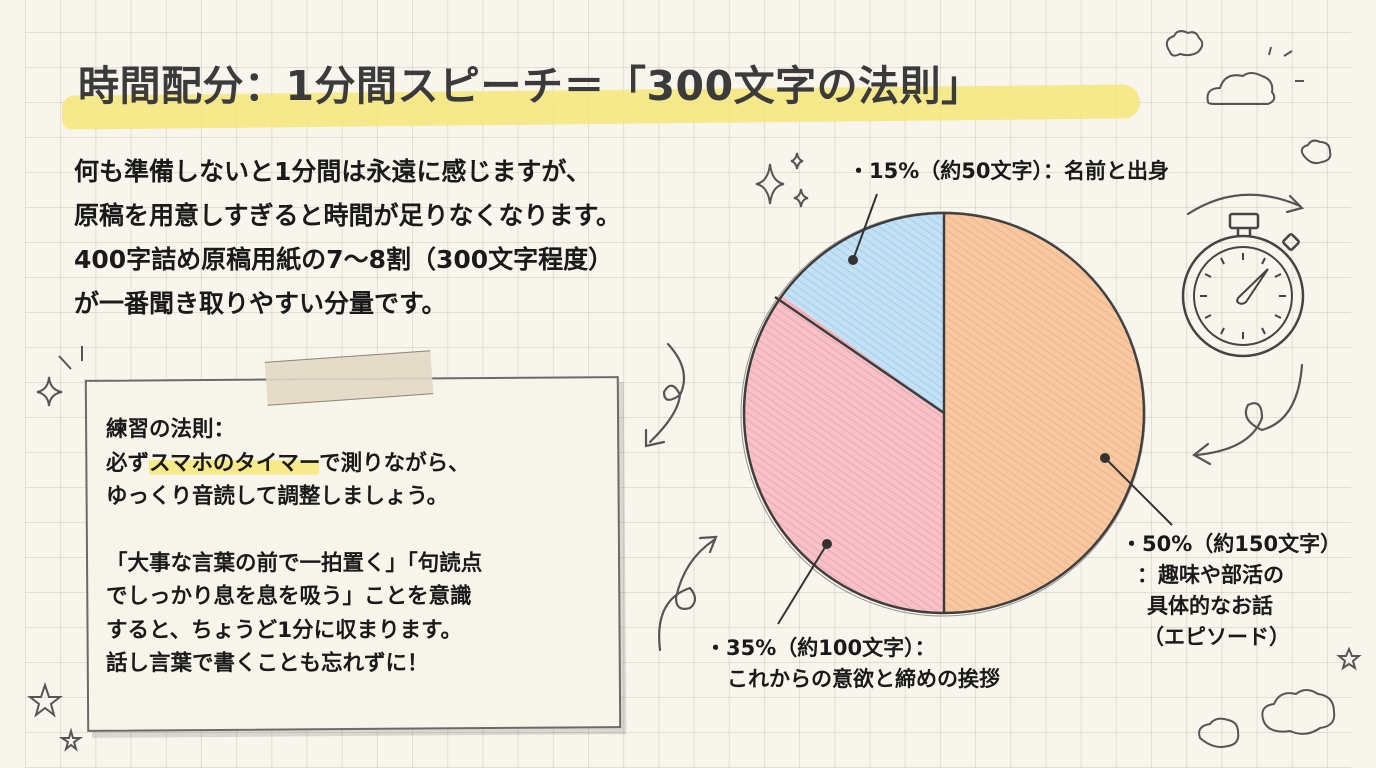 The height and width of the screenshot is (768, 1376). I want to click on pie-label-text: （エピソード）, so click(1216, 637).